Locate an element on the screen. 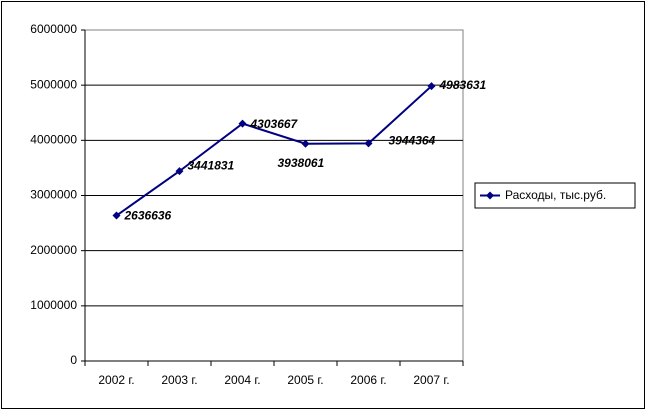 The height and width of the screenshot is (411, 647). legend is located at coordinates (555, 195).